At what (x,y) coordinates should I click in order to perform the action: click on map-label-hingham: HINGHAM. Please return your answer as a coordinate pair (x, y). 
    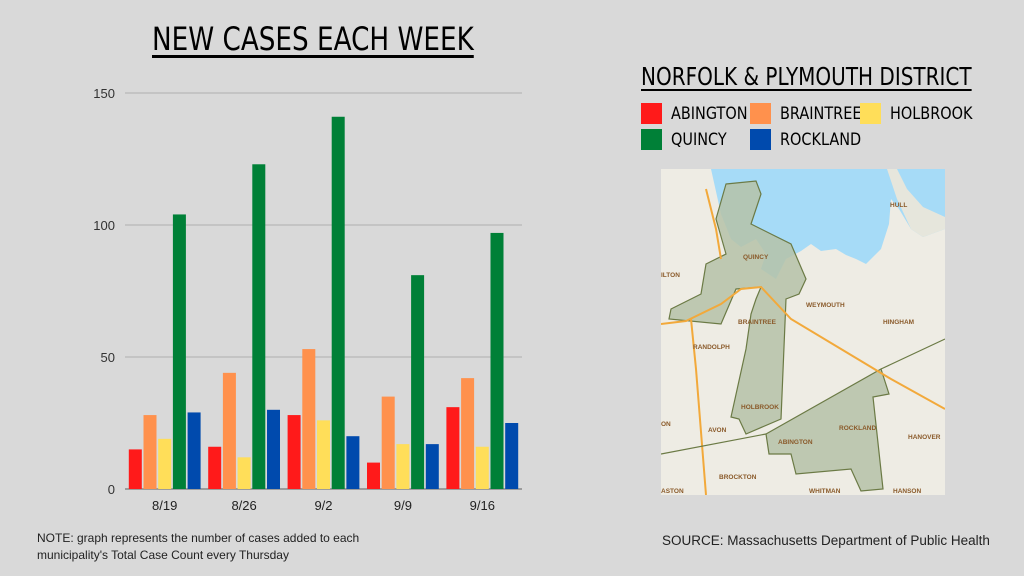
    Looking at the image, I should click on (898, 322).